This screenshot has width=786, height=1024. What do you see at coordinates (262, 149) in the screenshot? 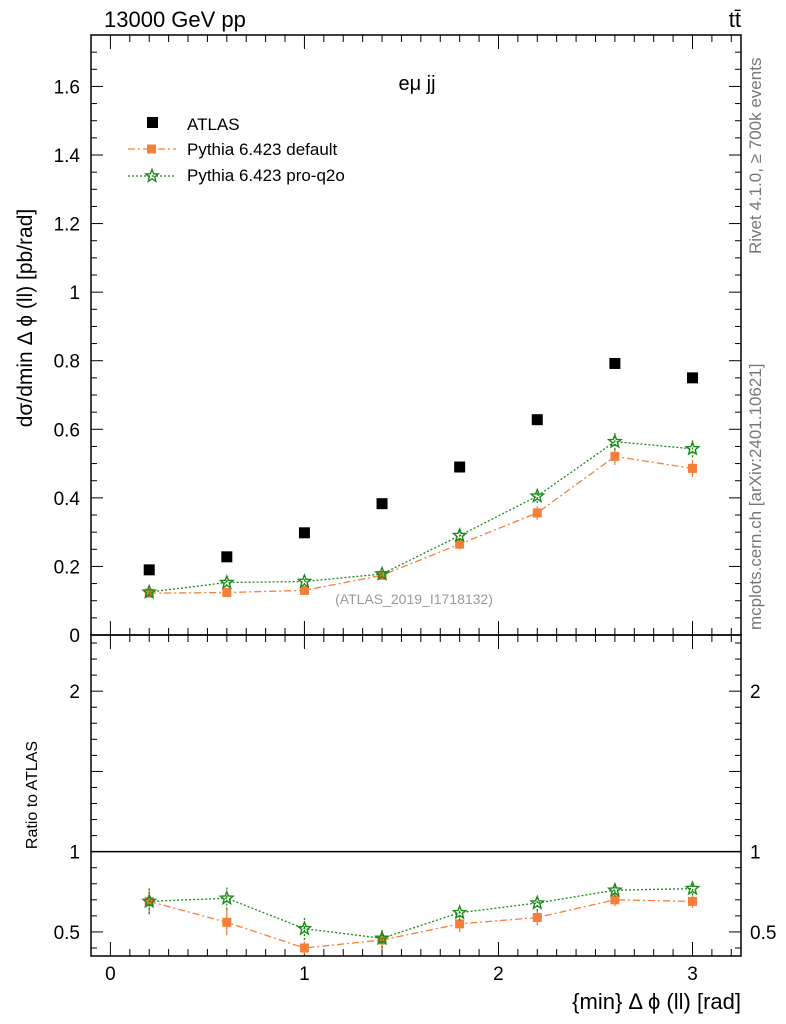
I see `legend-default-label: Pythia 6.423 default` at bounding box center [262, 149].